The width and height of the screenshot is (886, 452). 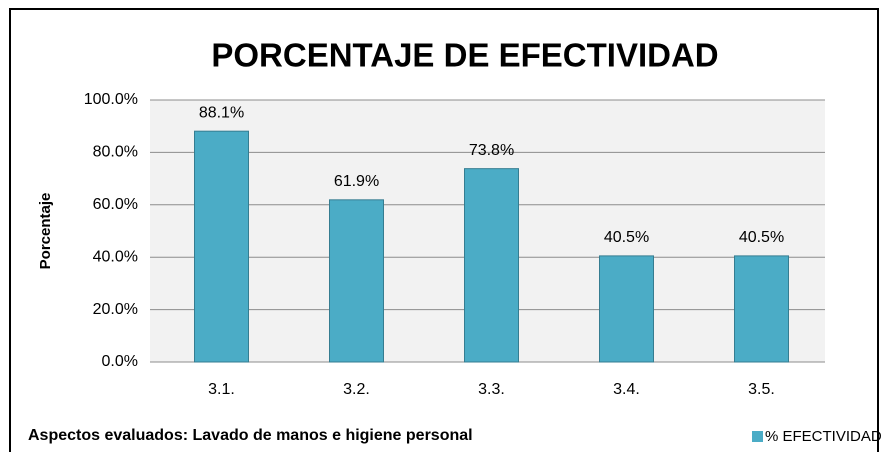 I want to click on y-tick-label: 80.0%, so click(x=115, y=152).